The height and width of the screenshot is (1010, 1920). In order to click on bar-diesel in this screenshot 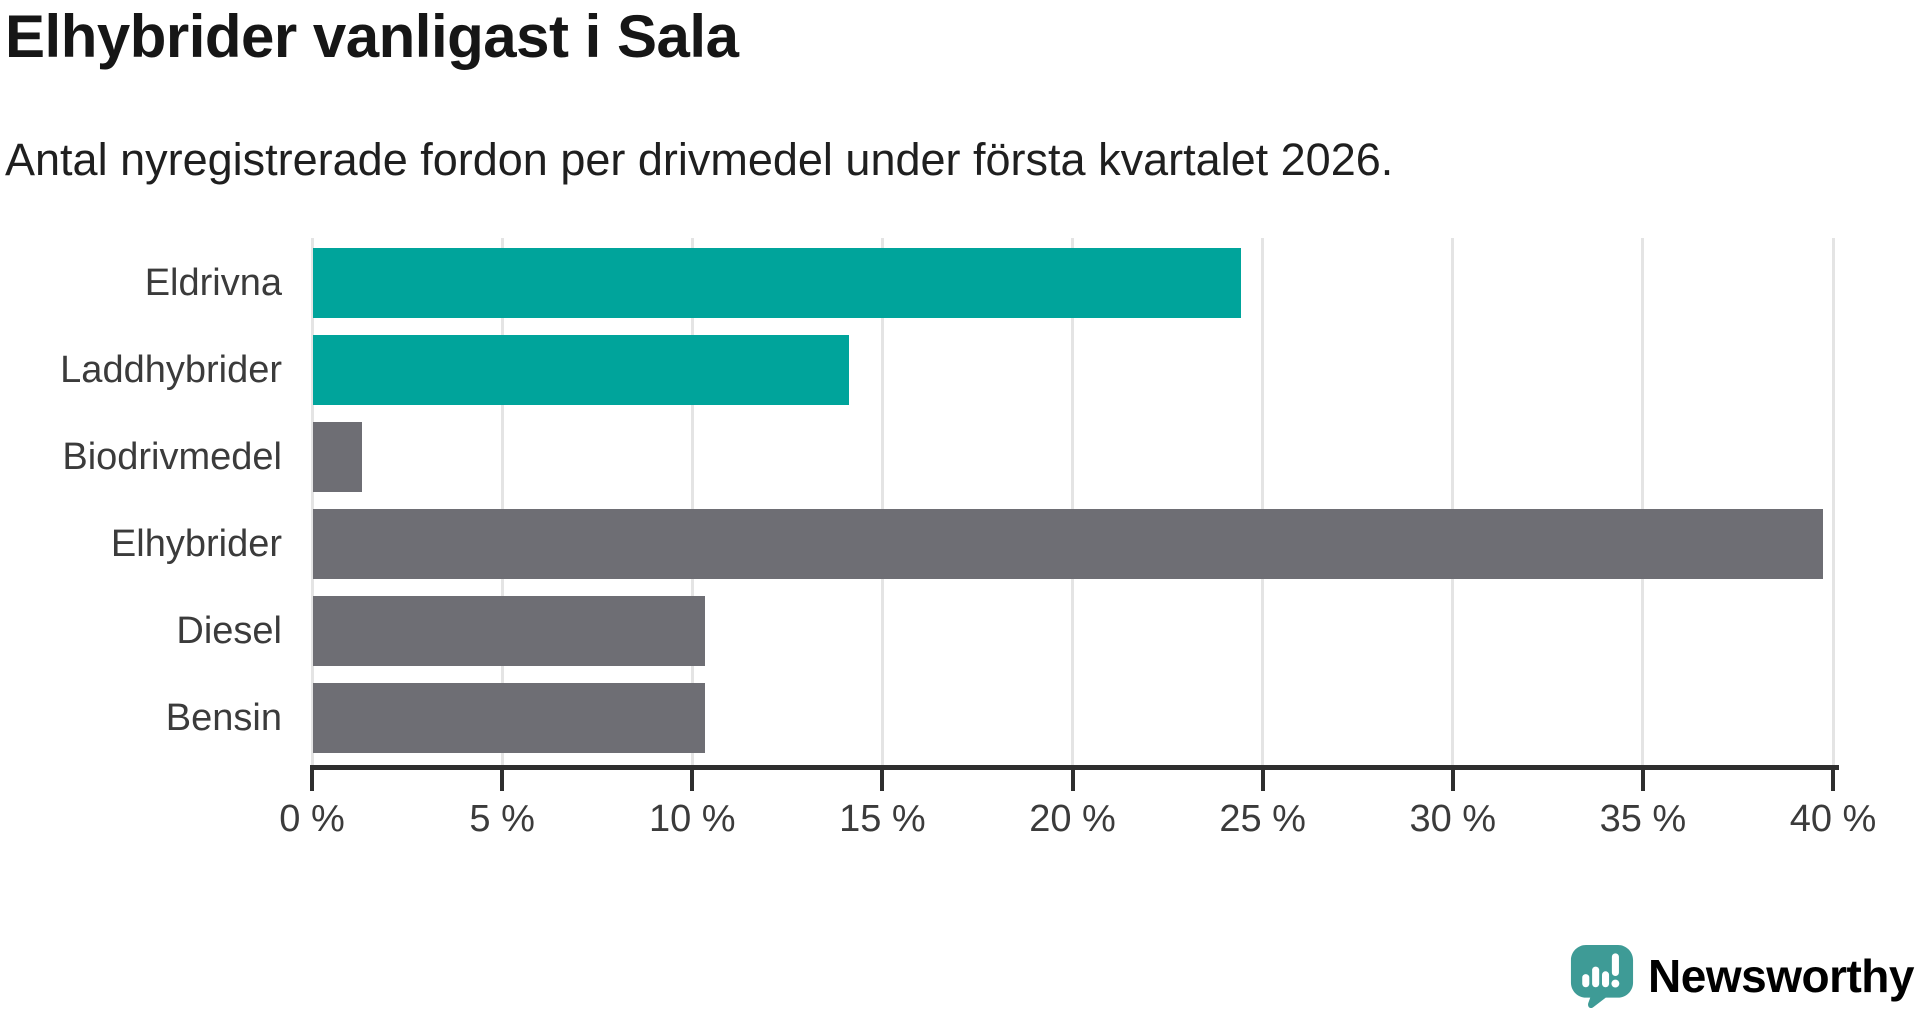, I will do `click(509, 631)`.